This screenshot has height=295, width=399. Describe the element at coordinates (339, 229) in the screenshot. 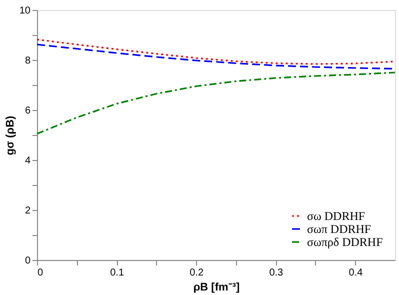

I see `legend-label: σωπ DDRHF` at that location.